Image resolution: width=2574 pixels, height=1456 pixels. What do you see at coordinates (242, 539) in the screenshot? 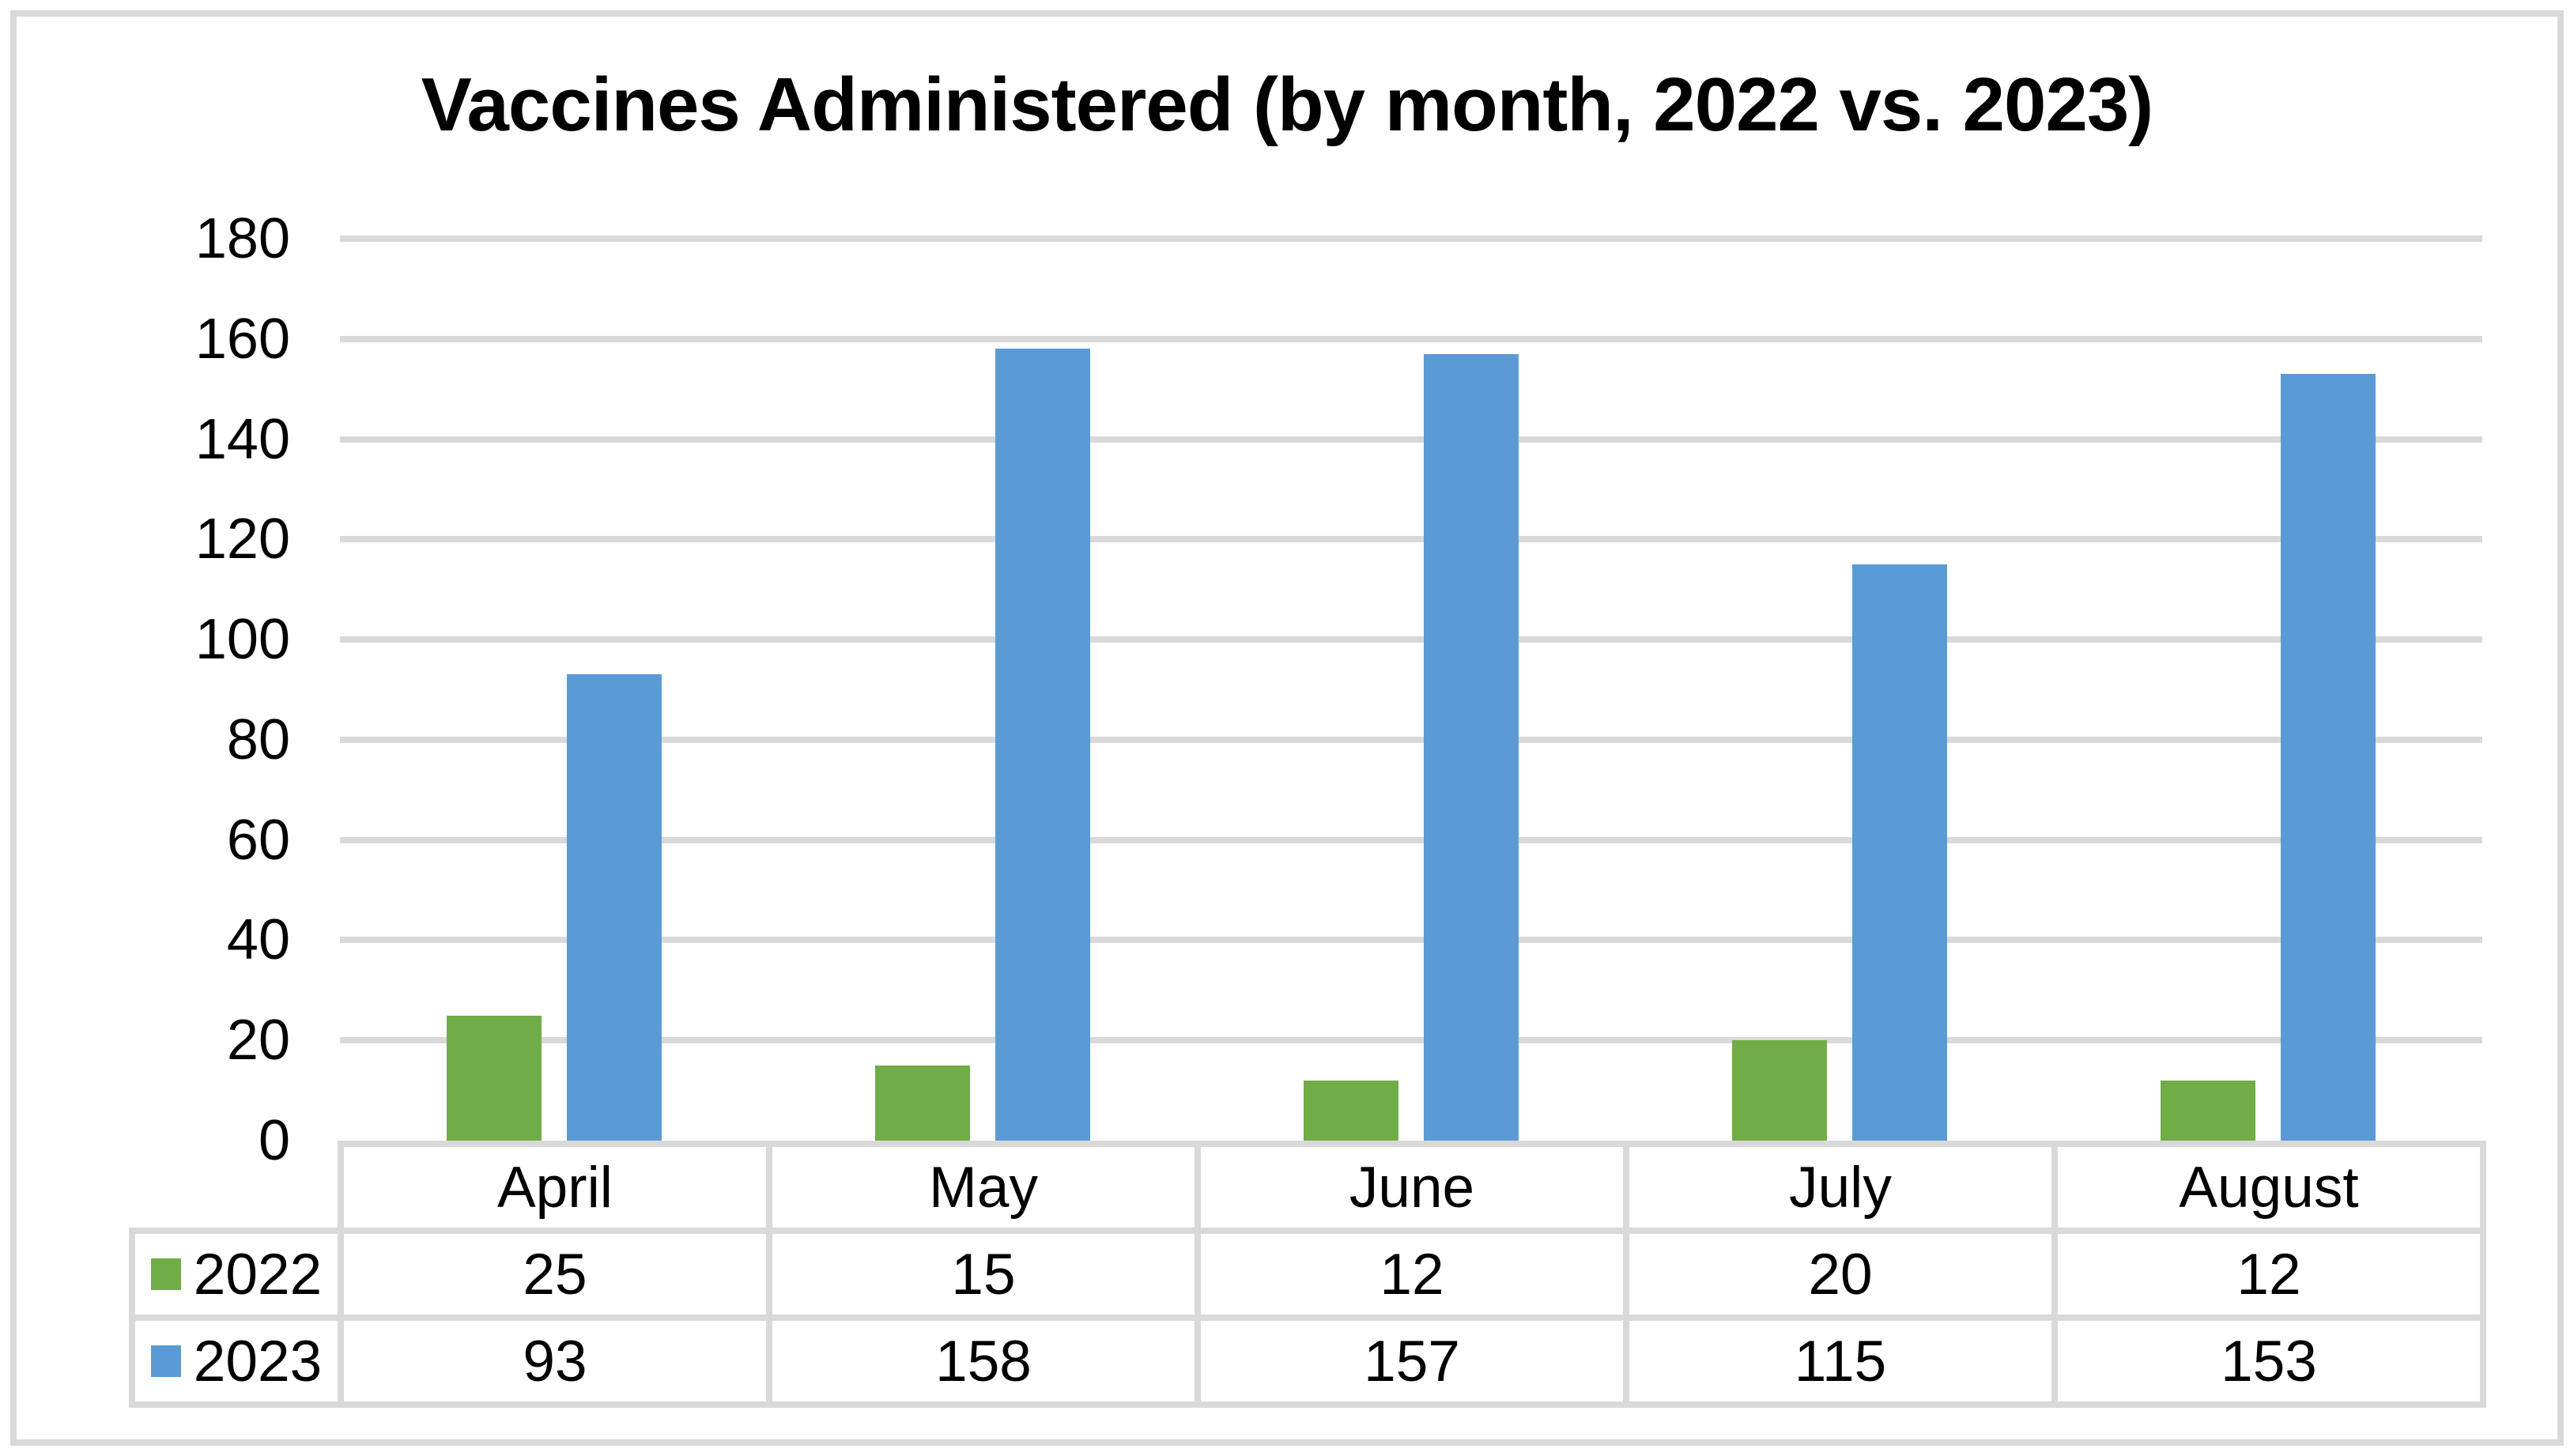
I see `y-axis-label-120: 120` at bounding box center [242, 539].